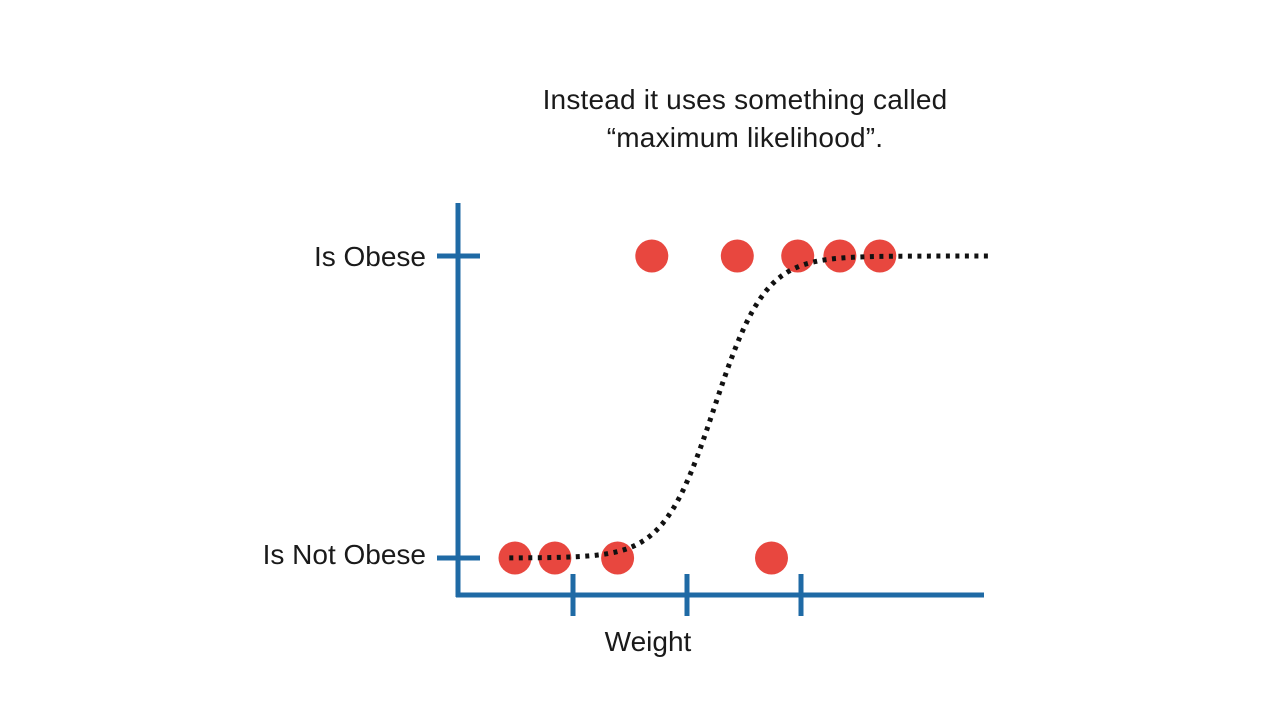 The image size is (1280, 720). What do you see at coordinates (697, 407) in the screenshot?
I see `data-points` at bounding box center [697, 407].